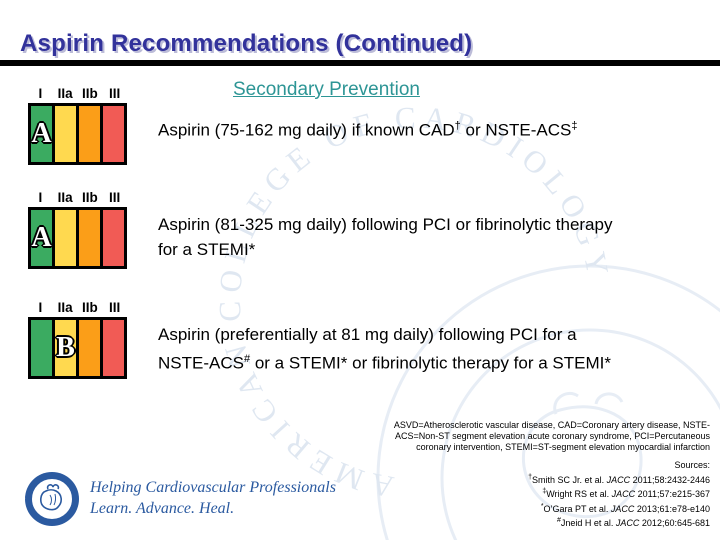  I want to click on class-cell-iia: B, so click(65, 348).